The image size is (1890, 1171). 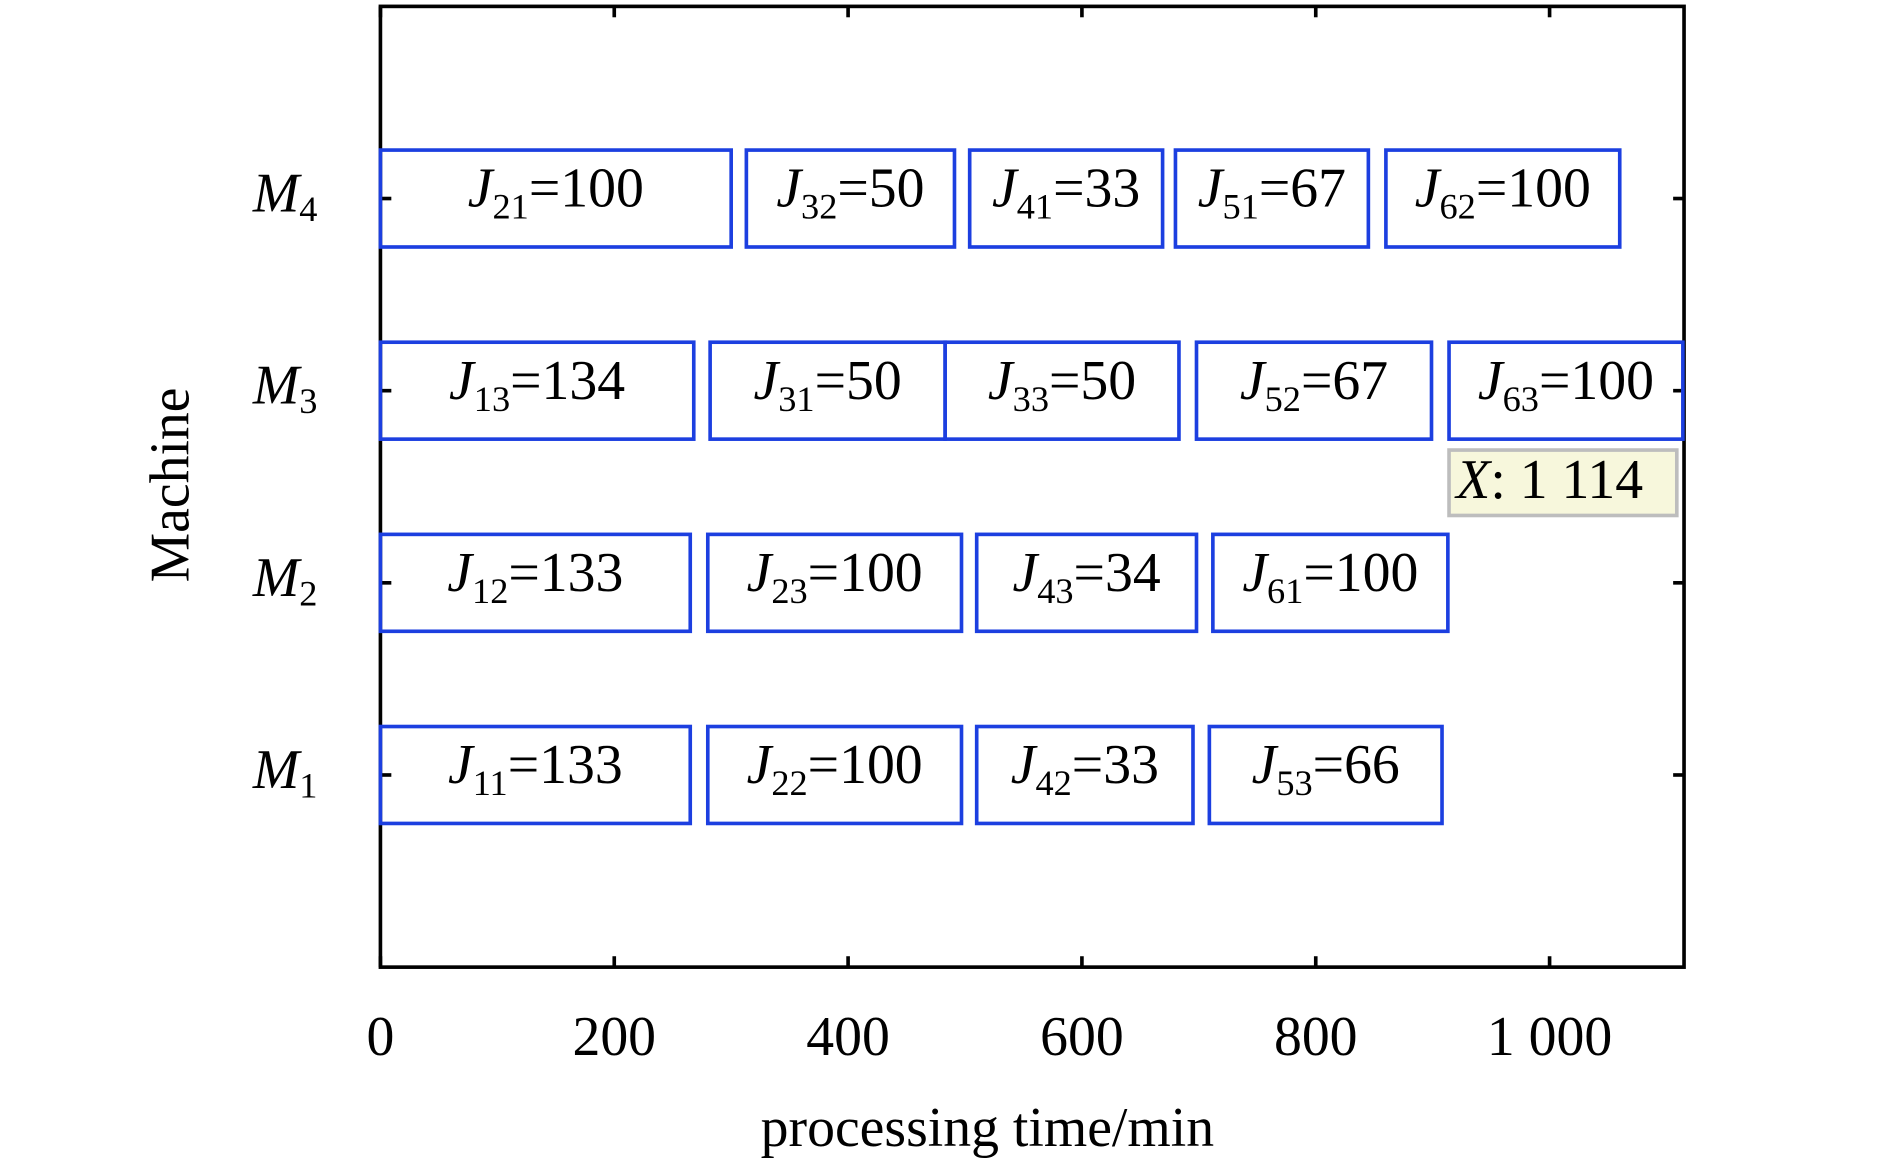 I want to click on task-label: J62=100, so click(x=1503, y=192).